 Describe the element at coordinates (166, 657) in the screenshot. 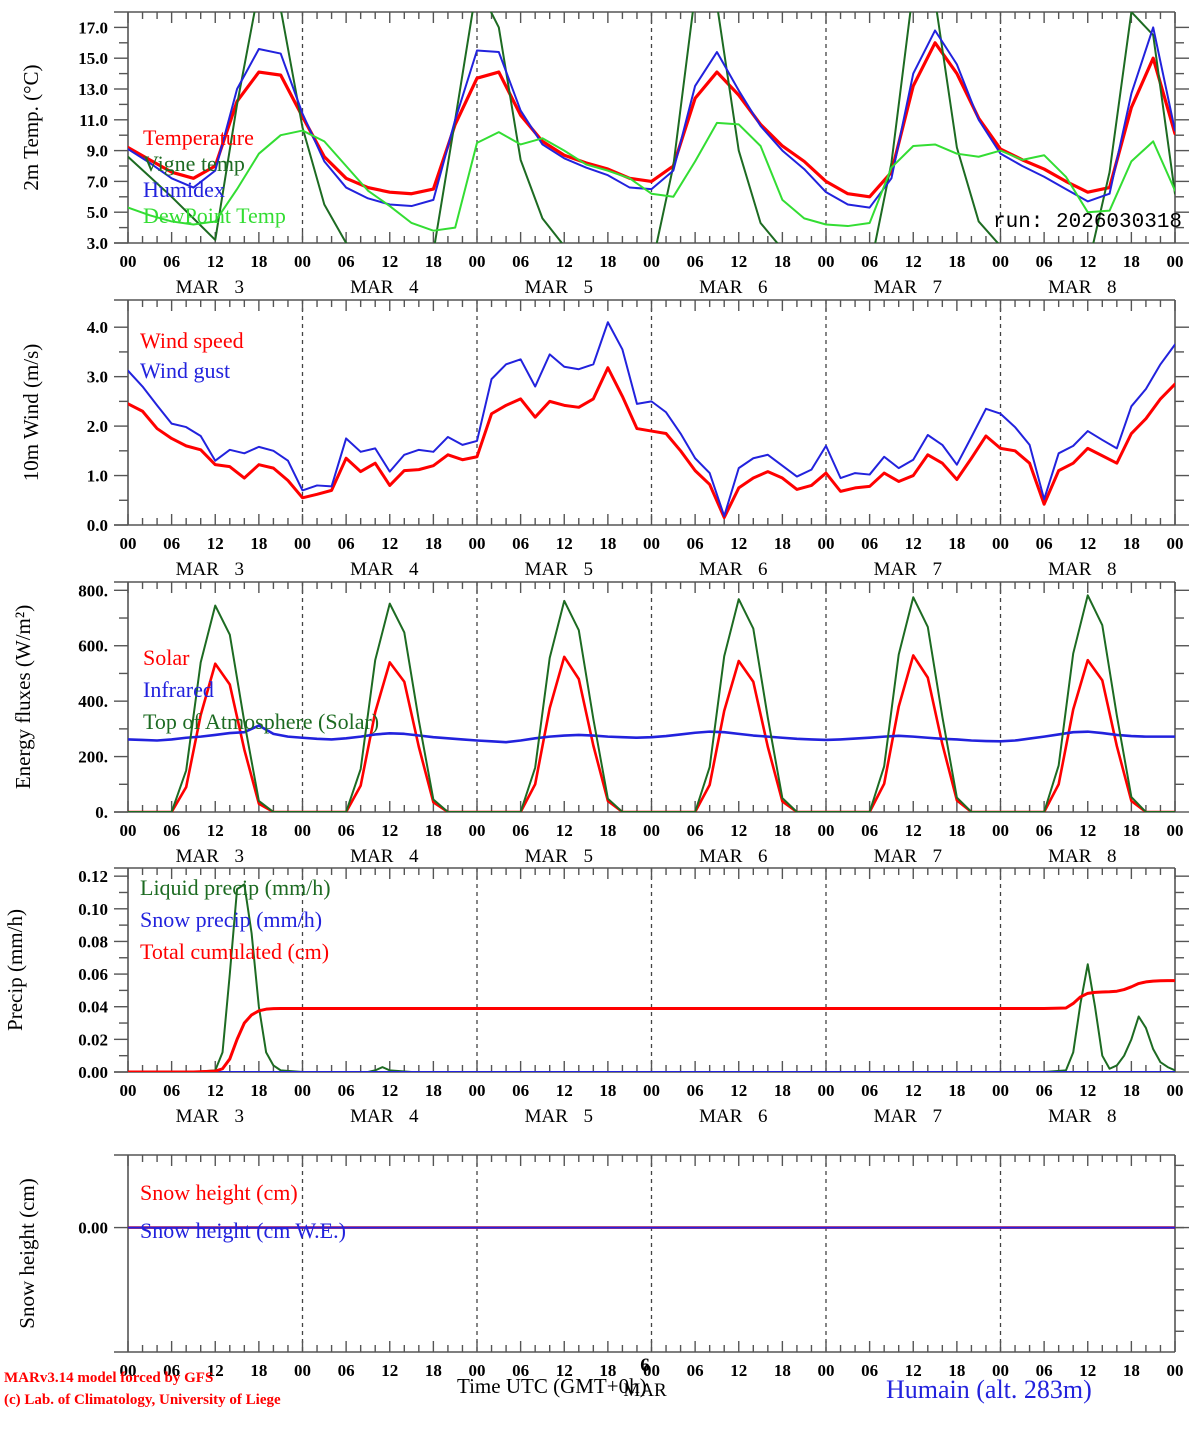

I see `legend-energy-0: Solar` at that location.